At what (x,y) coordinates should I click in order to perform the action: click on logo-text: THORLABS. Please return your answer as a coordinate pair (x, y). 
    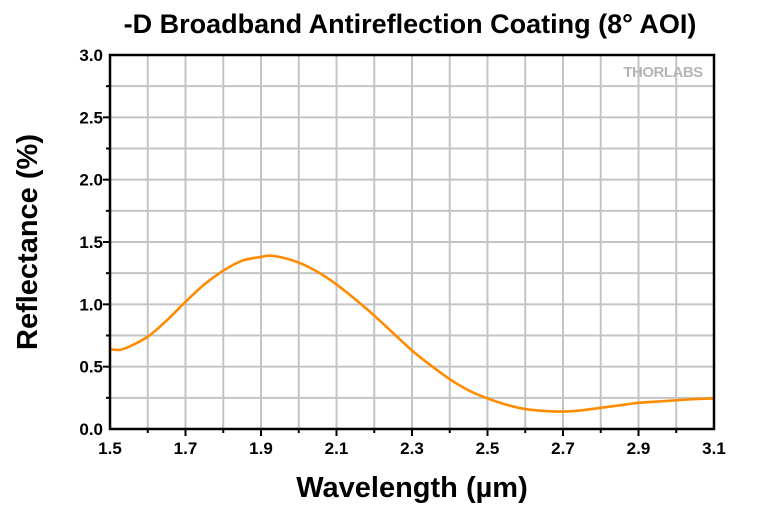
    Looking at the image, I should click on (663, 72).